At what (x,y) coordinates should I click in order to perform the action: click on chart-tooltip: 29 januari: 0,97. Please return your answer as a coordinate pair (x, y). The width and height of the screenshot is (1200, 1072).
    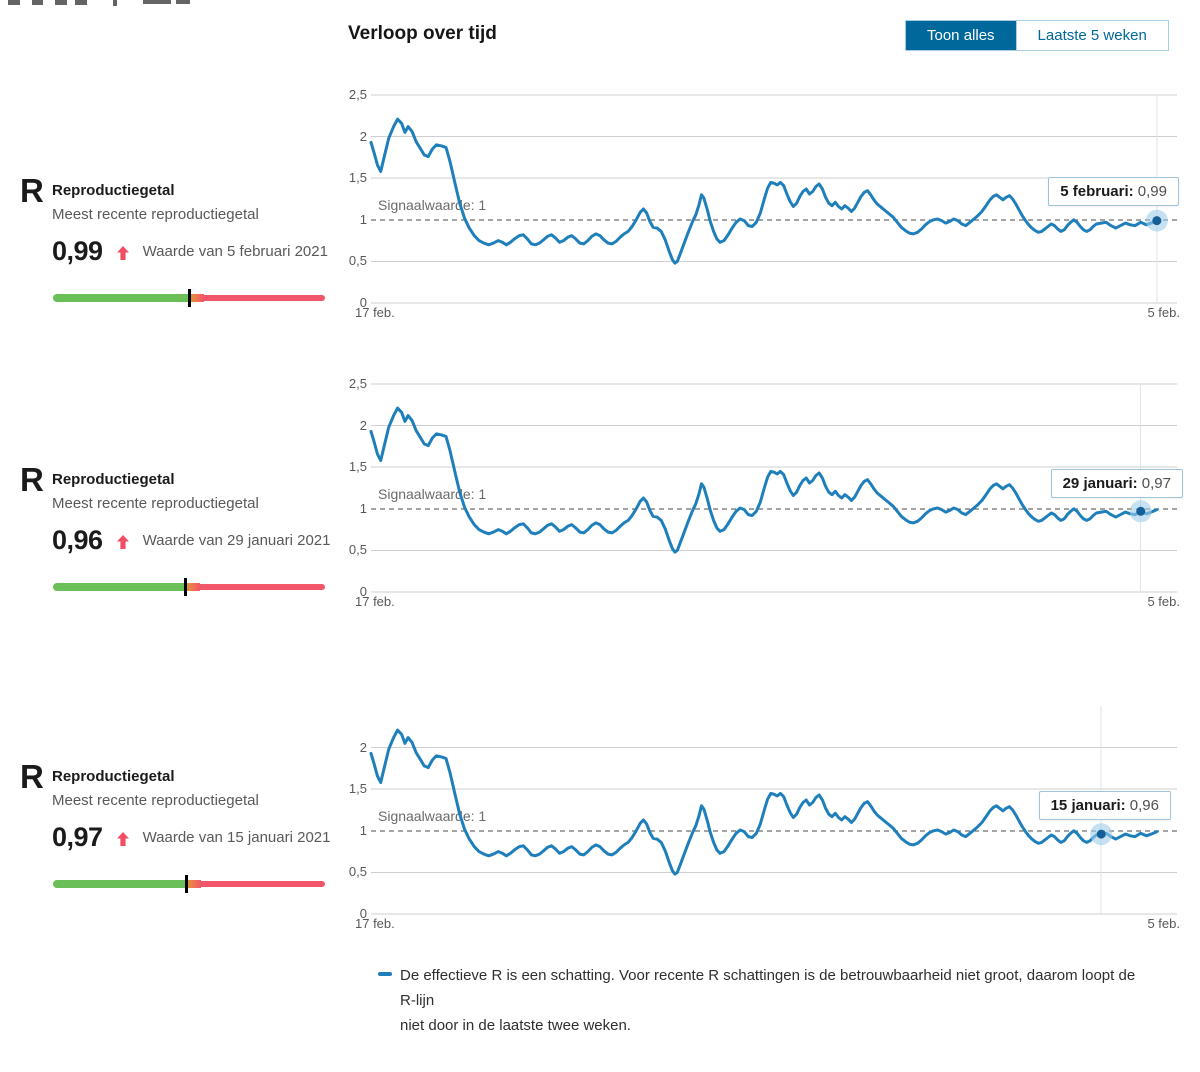
    Looking at the image, I should click on (1116, 483).